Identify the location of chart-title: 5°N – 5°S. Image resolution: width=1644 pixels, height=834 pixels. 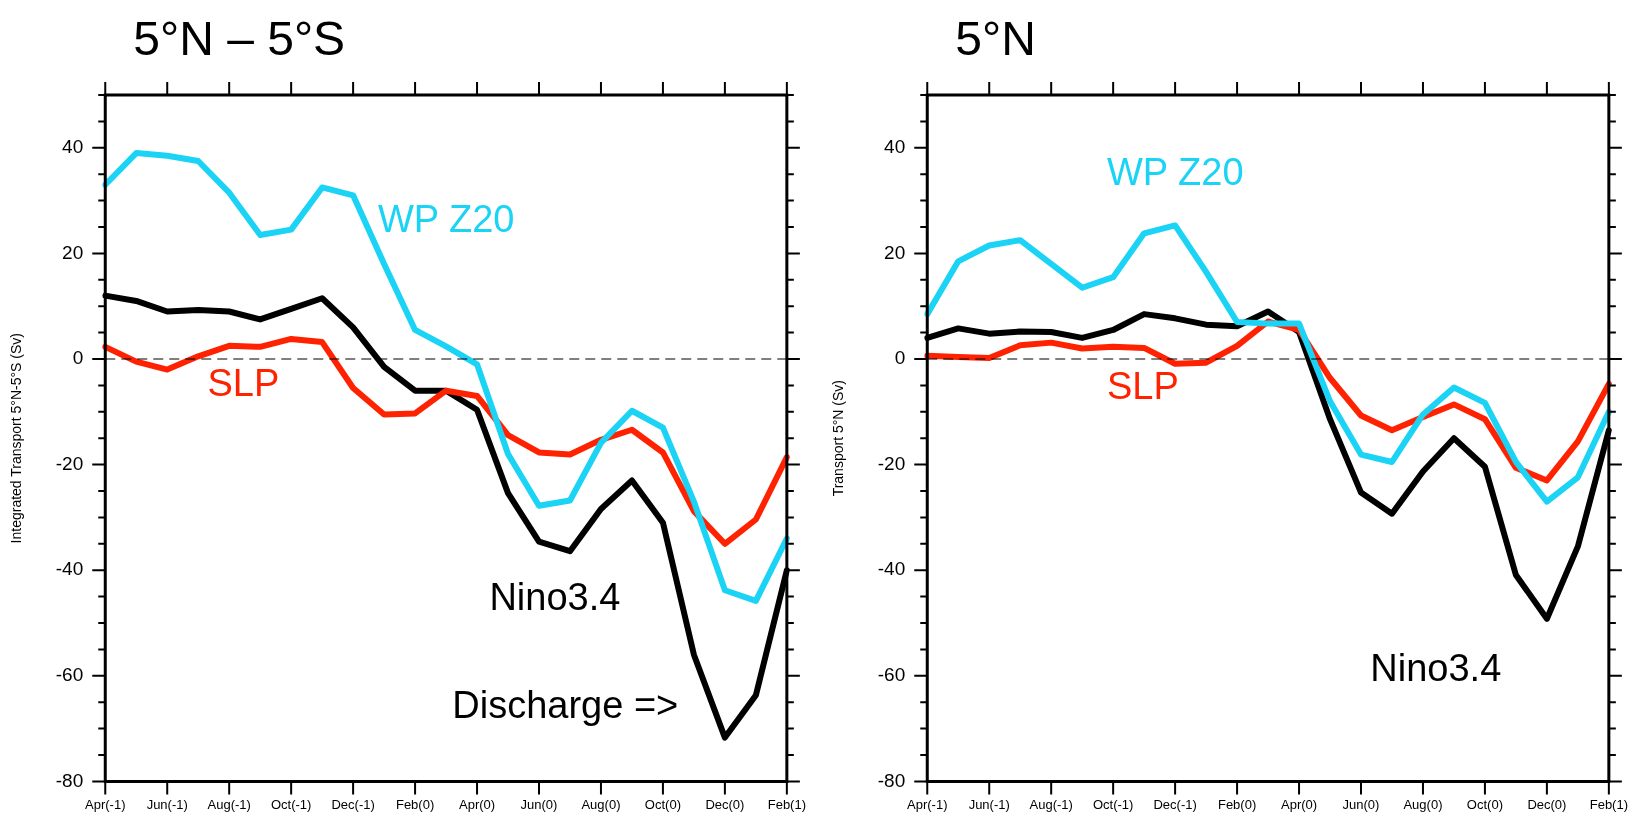
(239, 38).